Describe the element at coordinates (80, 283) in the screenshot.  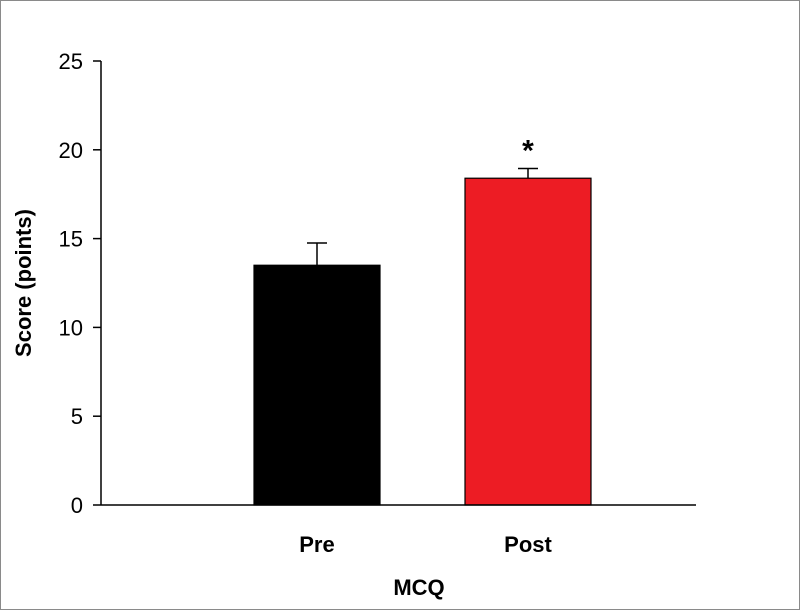
I see `y-axis-ticks: 0 5 10 15 20 25` at that location.